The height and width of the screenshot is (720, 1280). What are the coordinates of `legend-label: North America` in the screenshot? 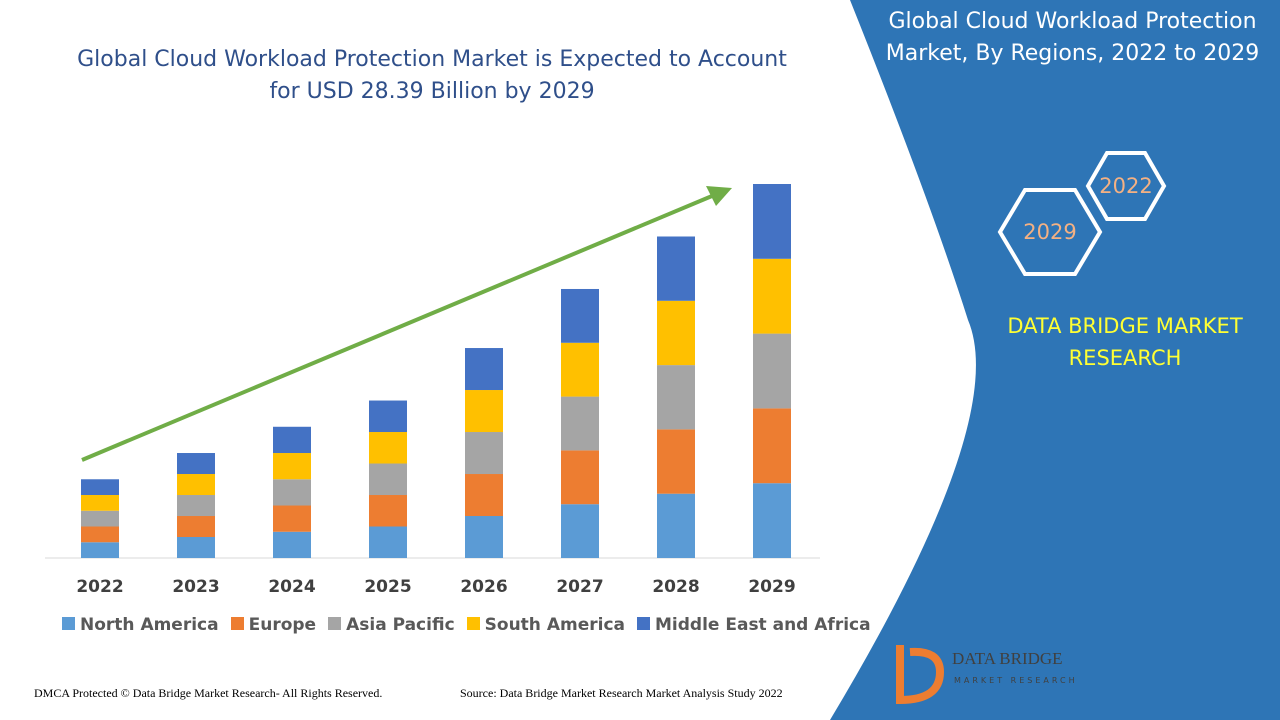 It's located at (149, 625).